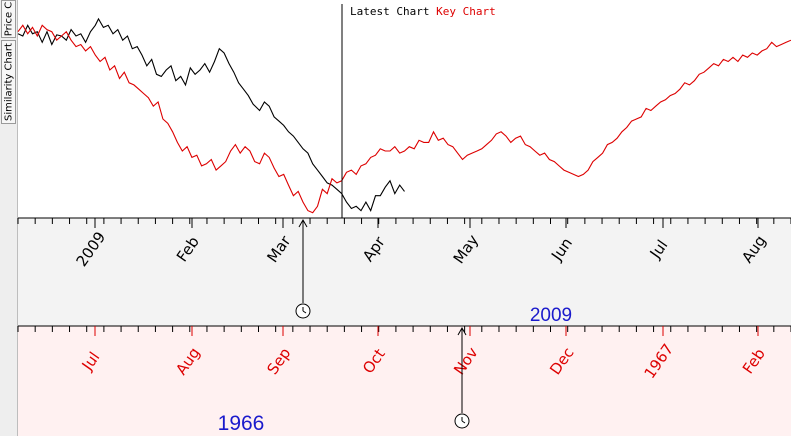 This screenshot has height=436, width=791. What do you see at coordinates (241, 423) in the screenshot?
I see `key-year-label: 1966` at bounding box center [241, 423].